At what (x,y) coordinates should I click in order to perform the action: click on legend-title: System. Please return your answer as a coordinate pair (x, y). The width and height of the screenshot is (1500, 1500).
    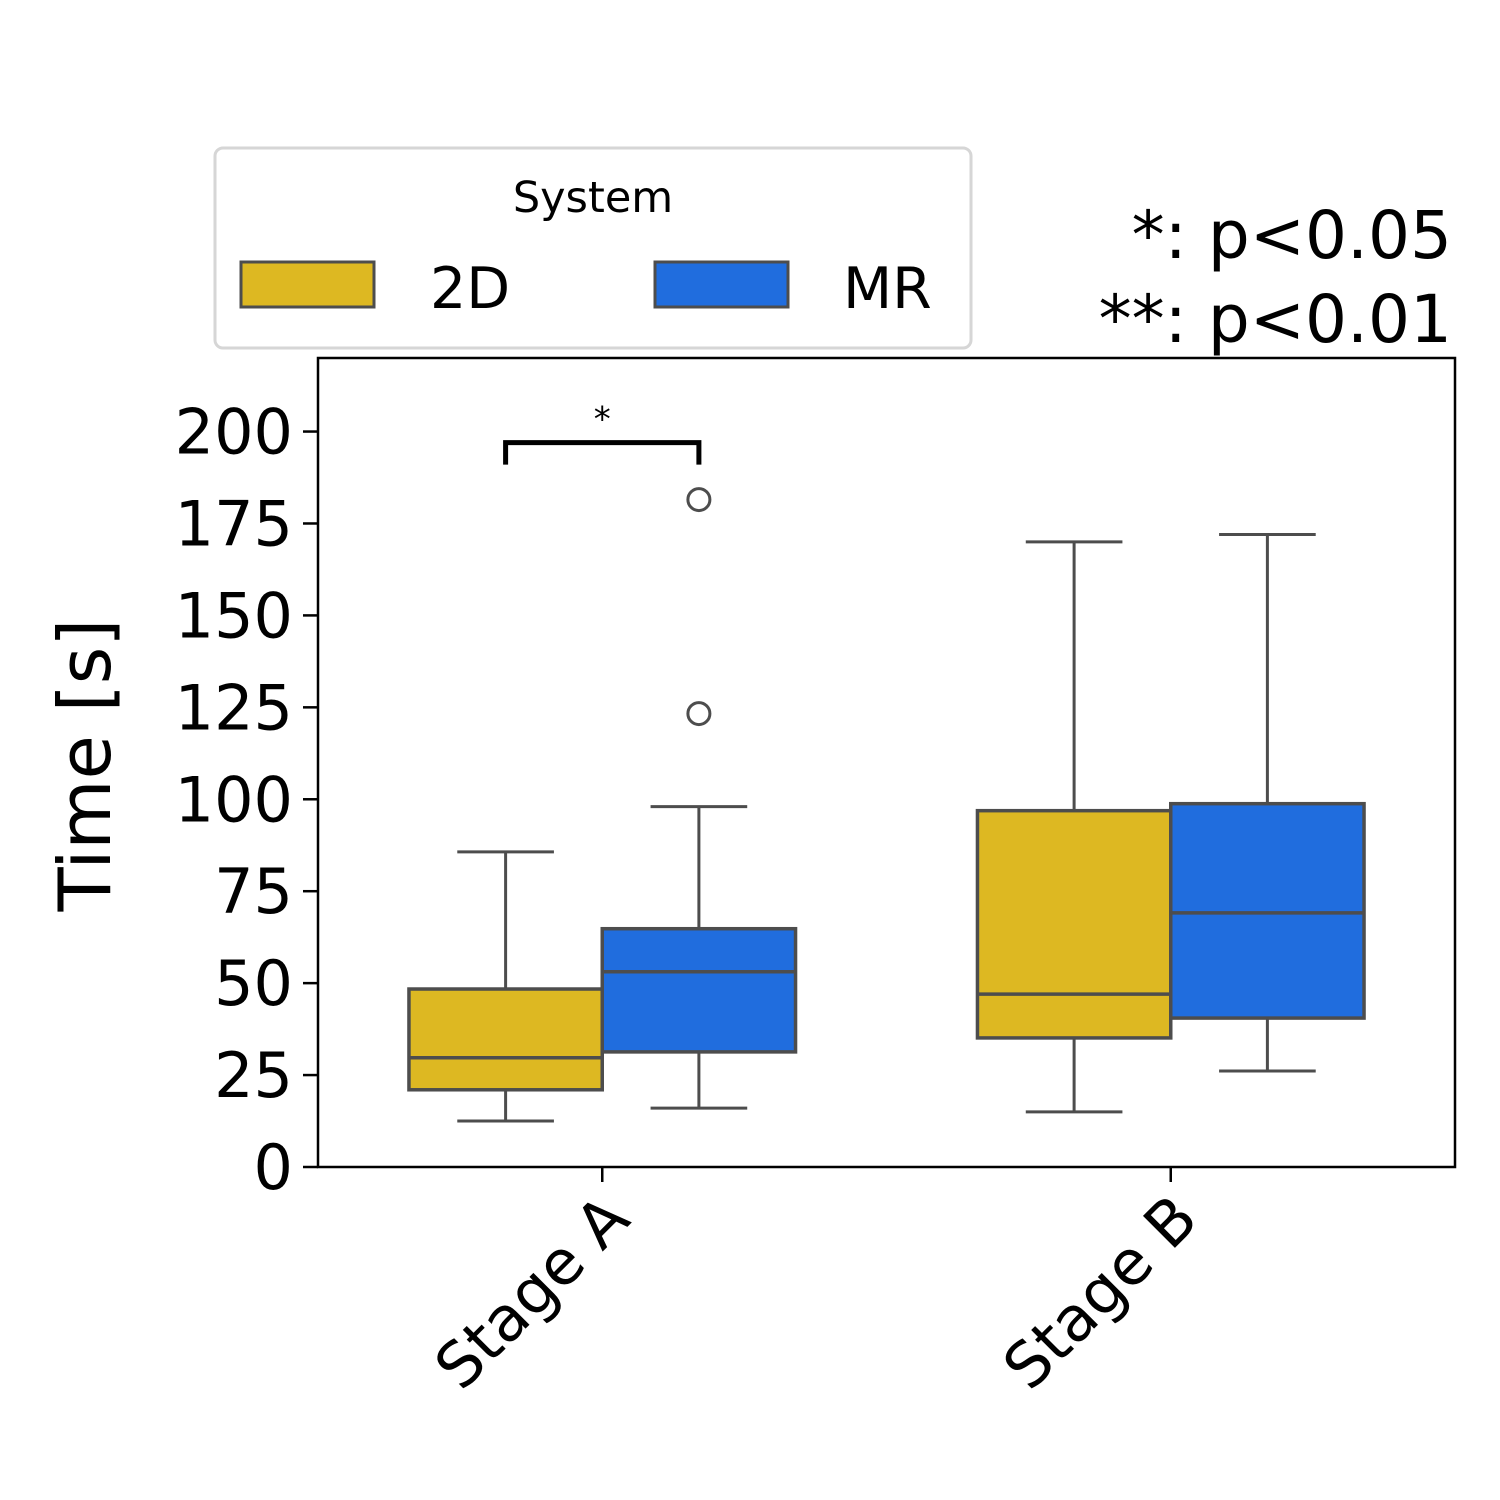
    Looking at the image, I should click on (593, 198).